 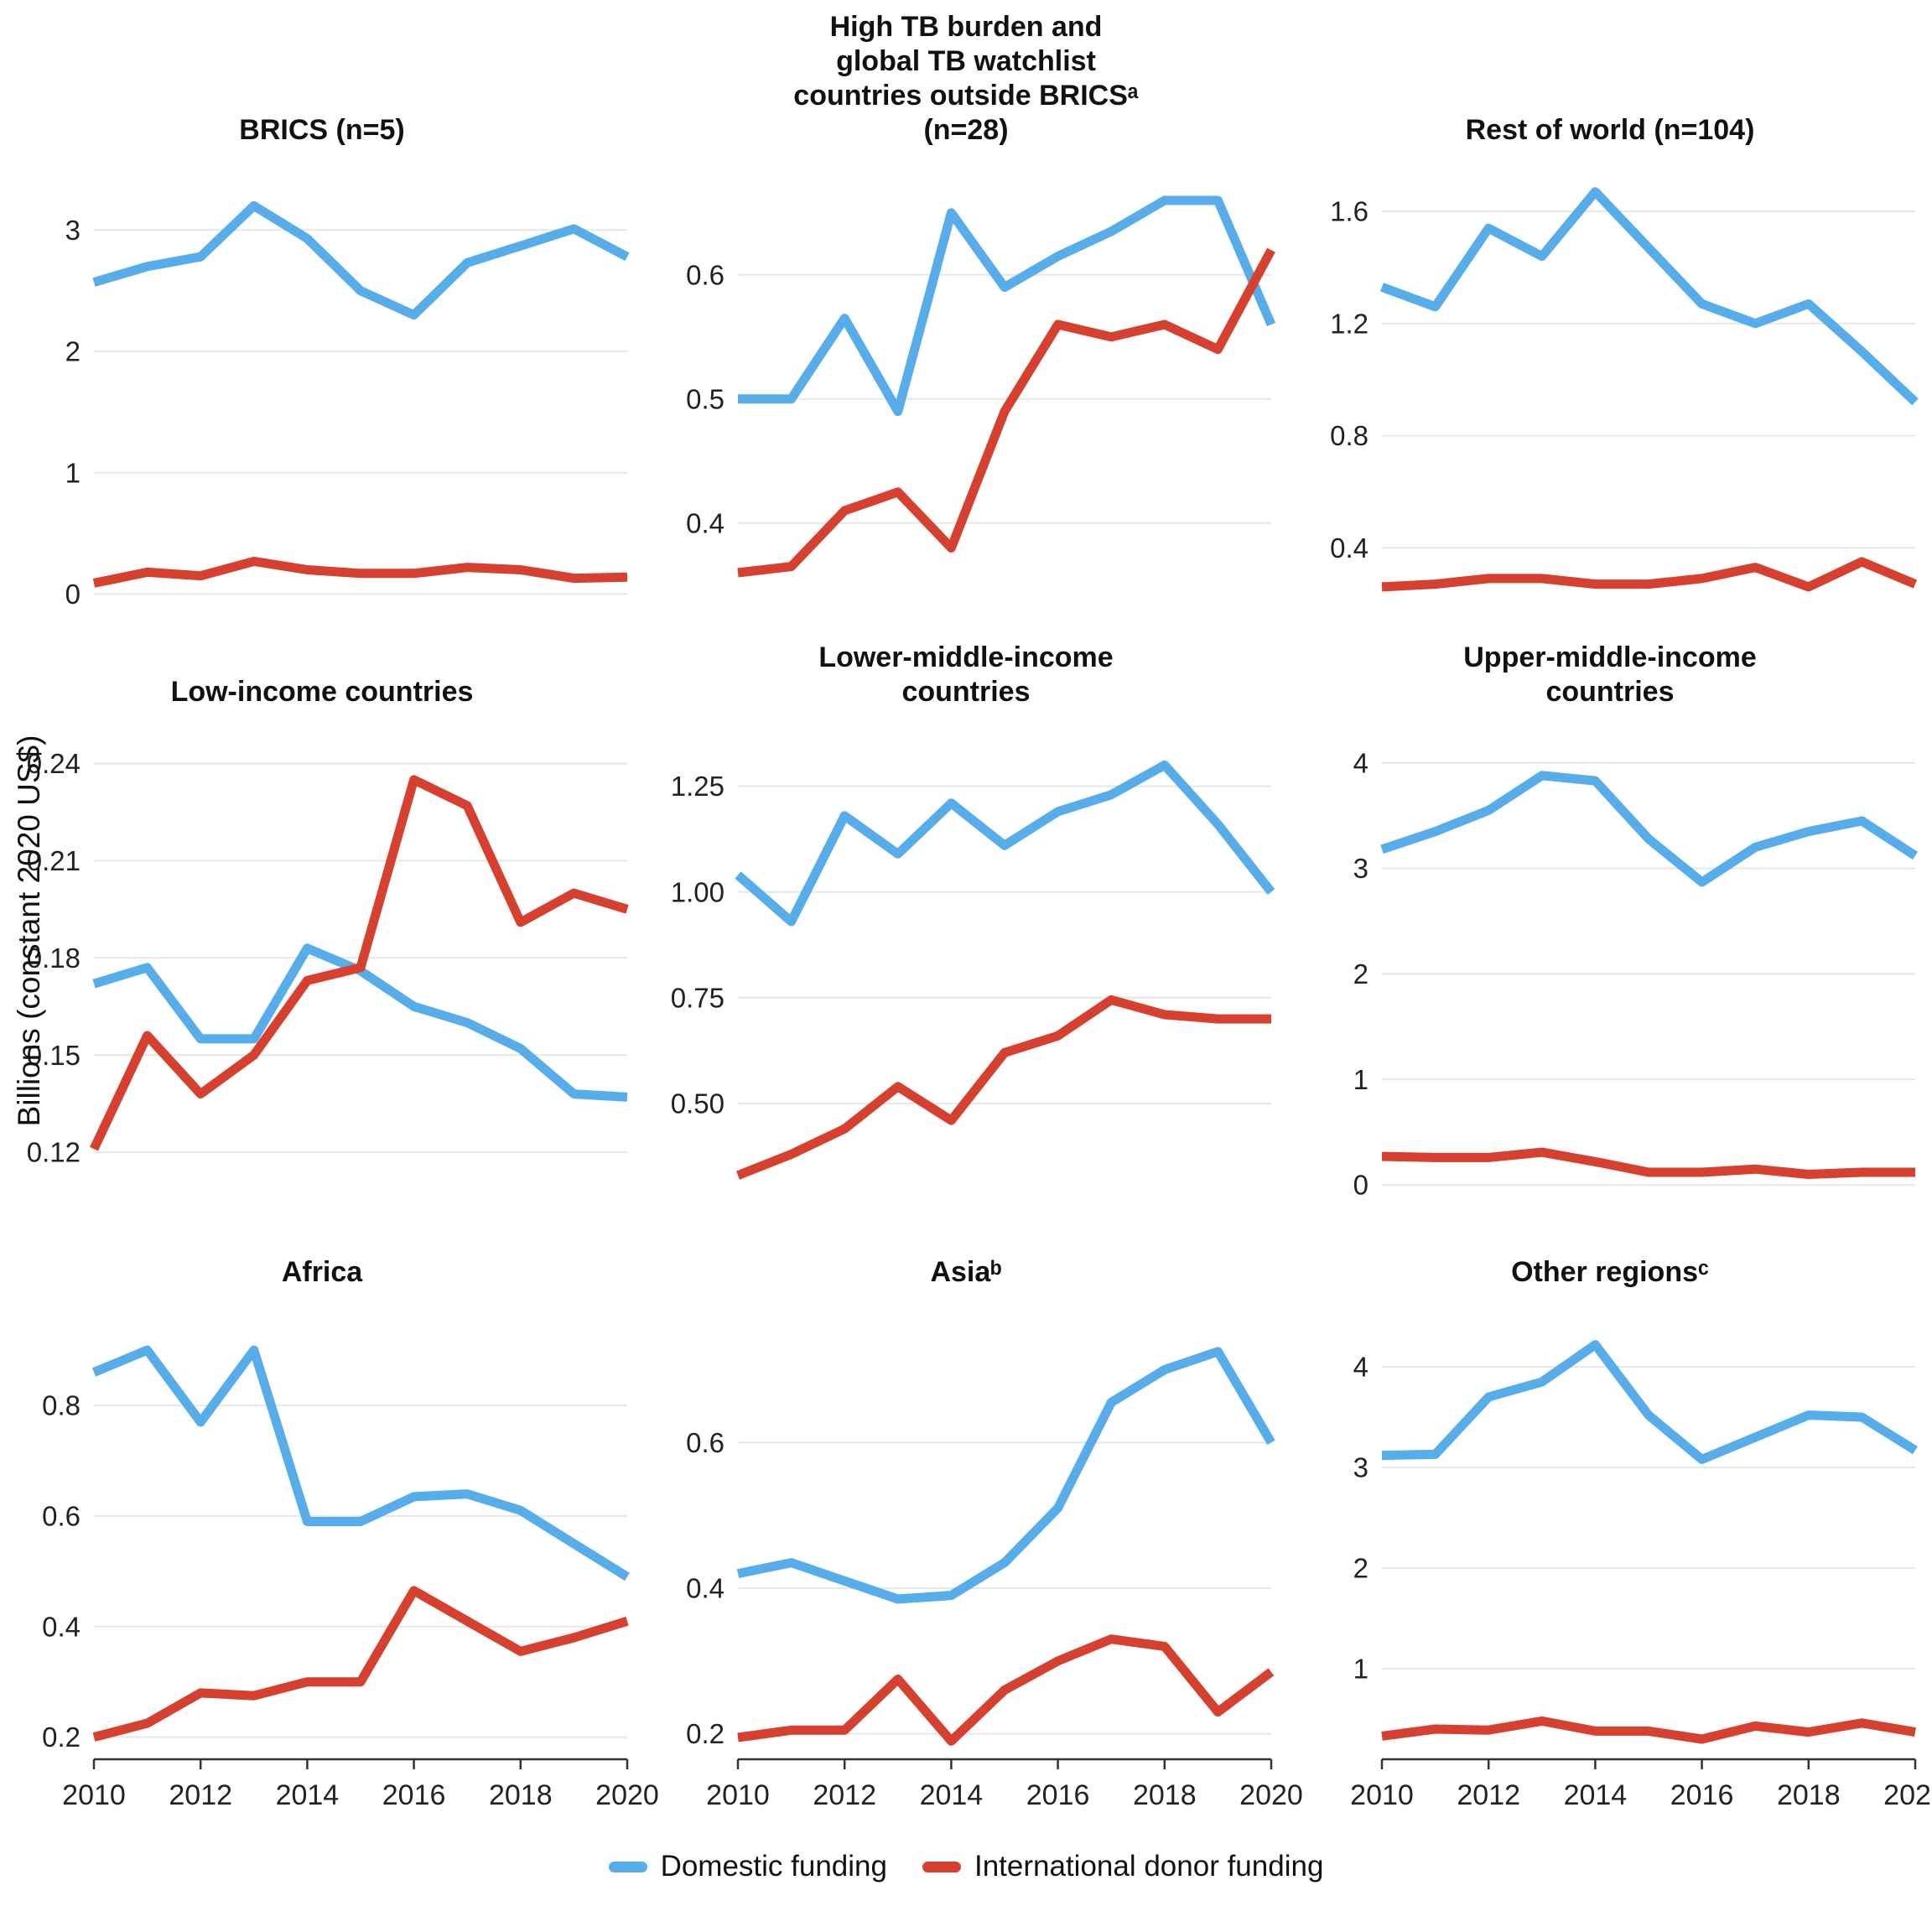 I want to click on svg-text: 1.6, so click(x=1349, y=211).